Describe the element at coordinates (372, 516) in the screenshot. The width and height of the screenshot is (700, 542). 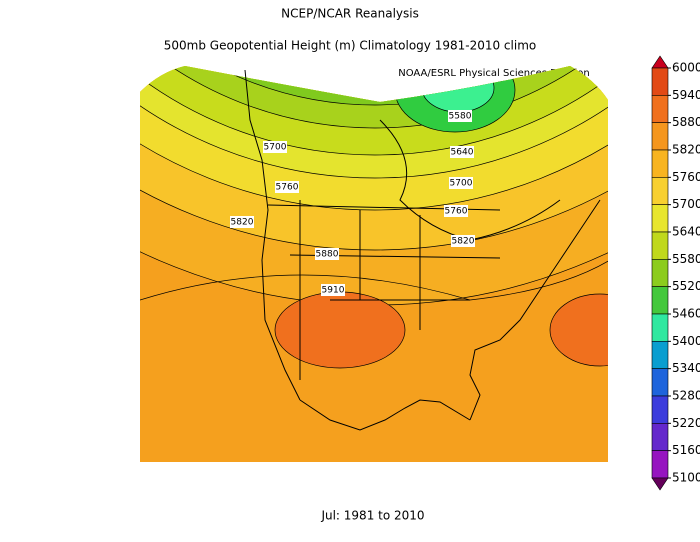
I see `map-footer: Jul: 1981 to 2010` at that location.